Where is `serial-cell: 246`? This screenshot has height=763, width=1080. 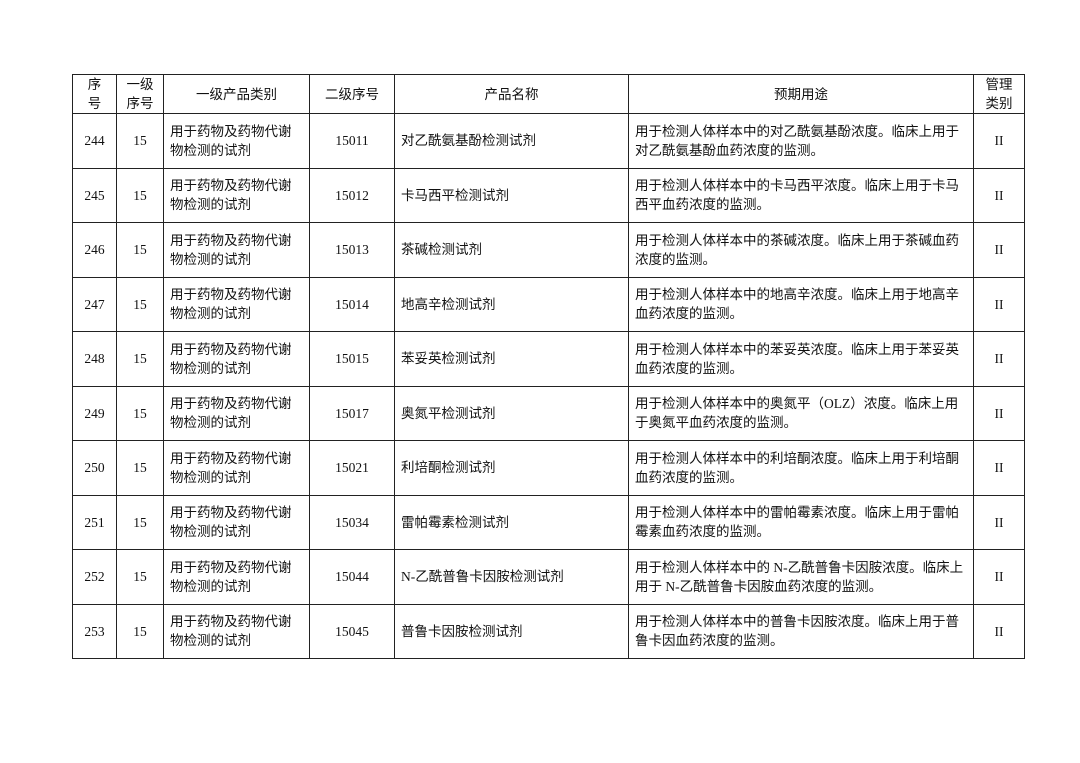 serial-cell: 246 is located at coordinates (94, 250).